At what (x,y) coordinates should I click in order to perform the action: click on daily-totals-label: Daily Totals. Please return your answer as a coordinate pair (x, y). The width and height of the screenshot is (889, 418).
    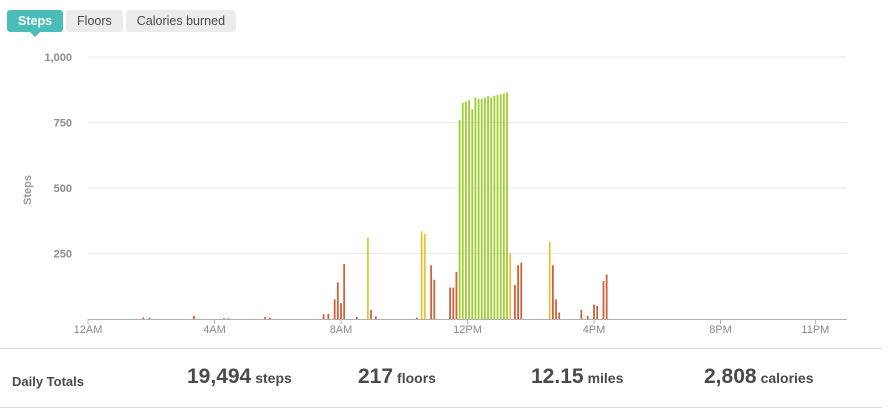
    Looking at the image, I should click on (48, 381).